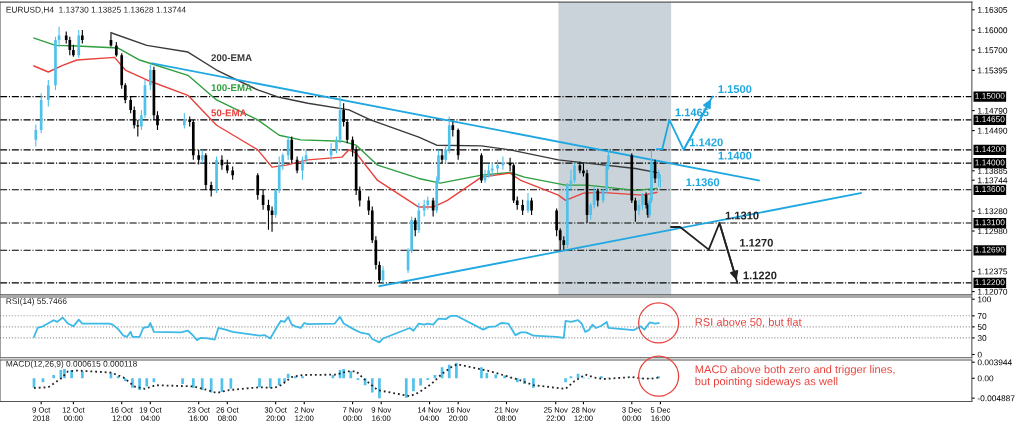 The height and width of the screenshot is (428, 1023). What do you see at coordinates (795, 376) in the screenshot?
I see `annotation: MACD above both zero and trigger lines, but pointing sideways as well` at bounding box center [795, 376].